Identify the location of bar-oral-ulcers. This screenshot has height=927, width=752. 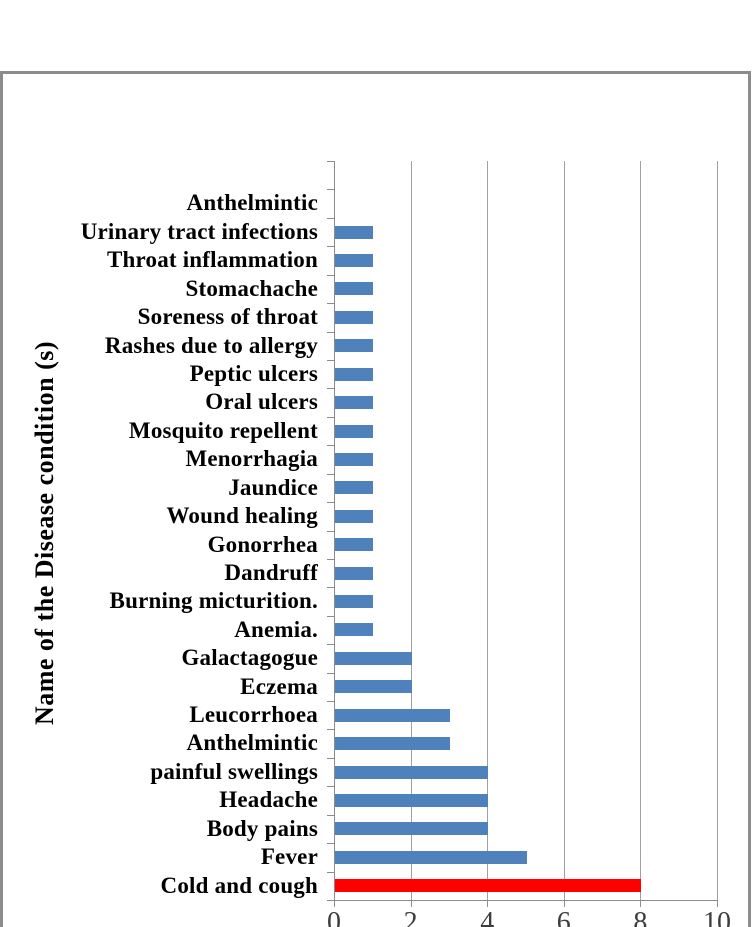
(354, 403).